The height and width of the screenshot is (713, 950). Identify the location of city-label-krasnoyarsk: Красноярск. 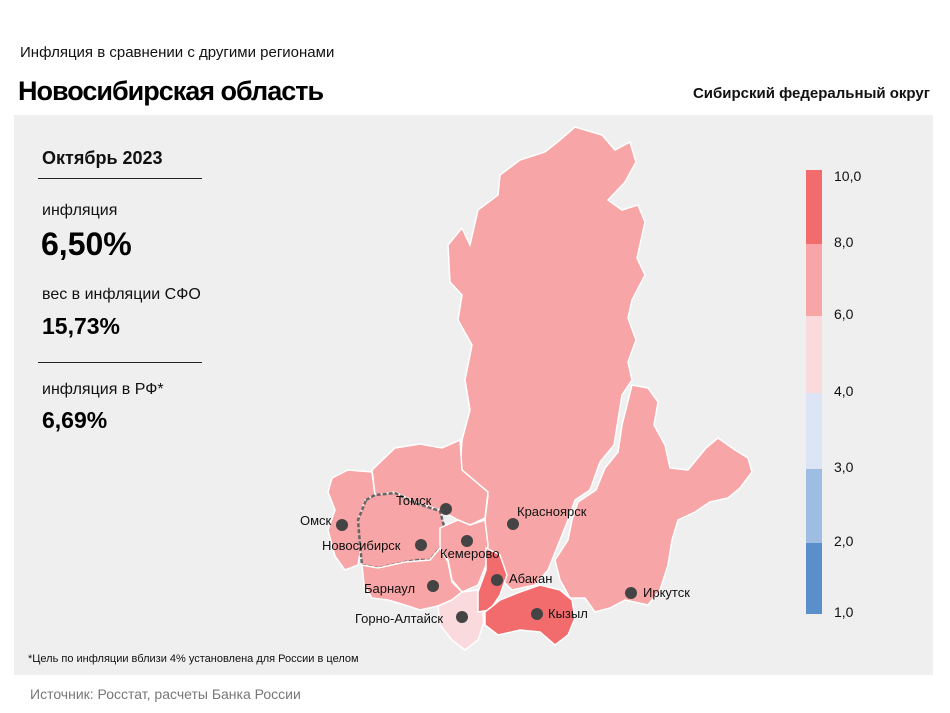
(552, 511).